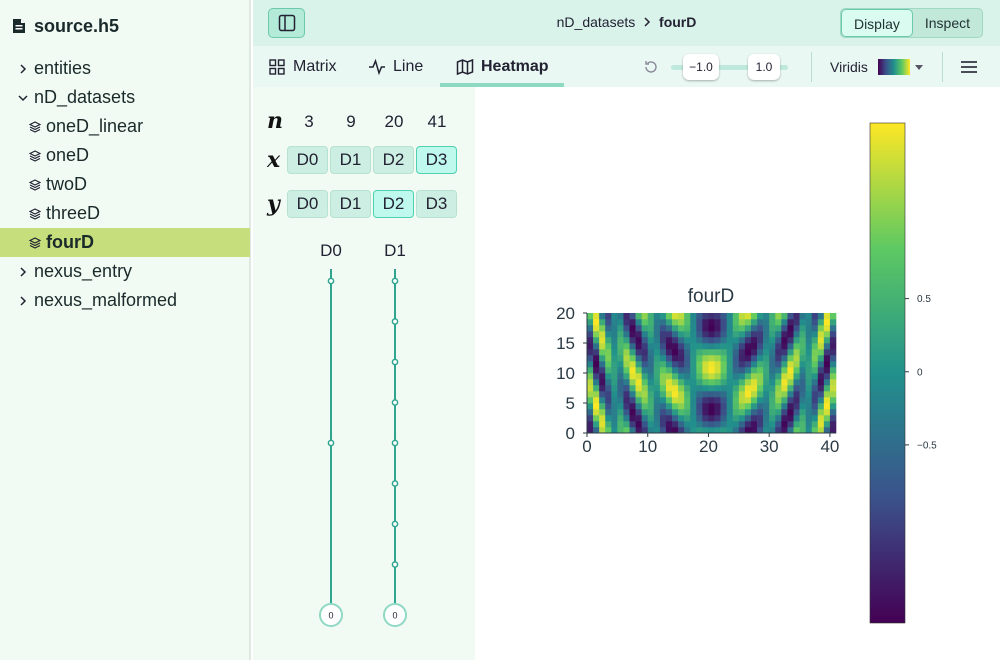 This screenshot has height=660, width=1000. What do you see at coordinates (769, 446) in the screenshot?
I see `x-tick-label: 30` at bounding box center [769, 446].